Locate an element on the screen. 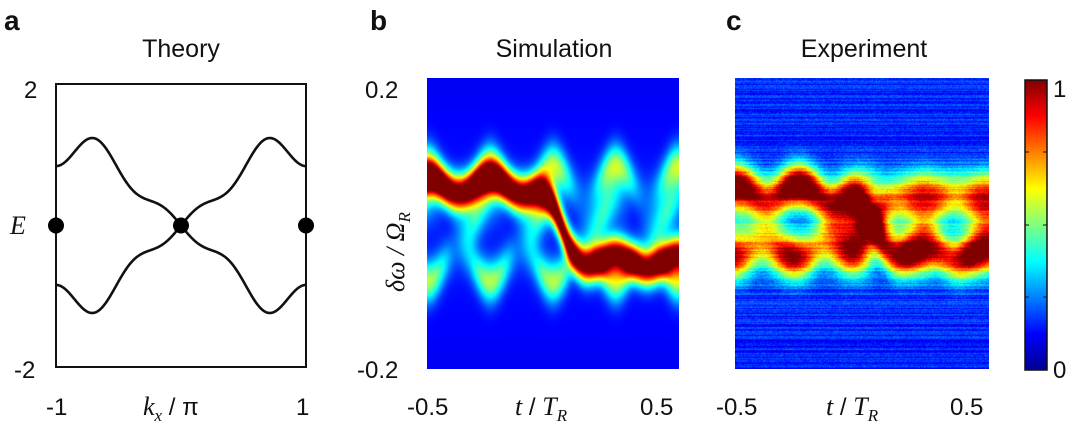 This screenshot has height=432, width=1080. panel-a-title: Theory is located at coordinates (181, 49).